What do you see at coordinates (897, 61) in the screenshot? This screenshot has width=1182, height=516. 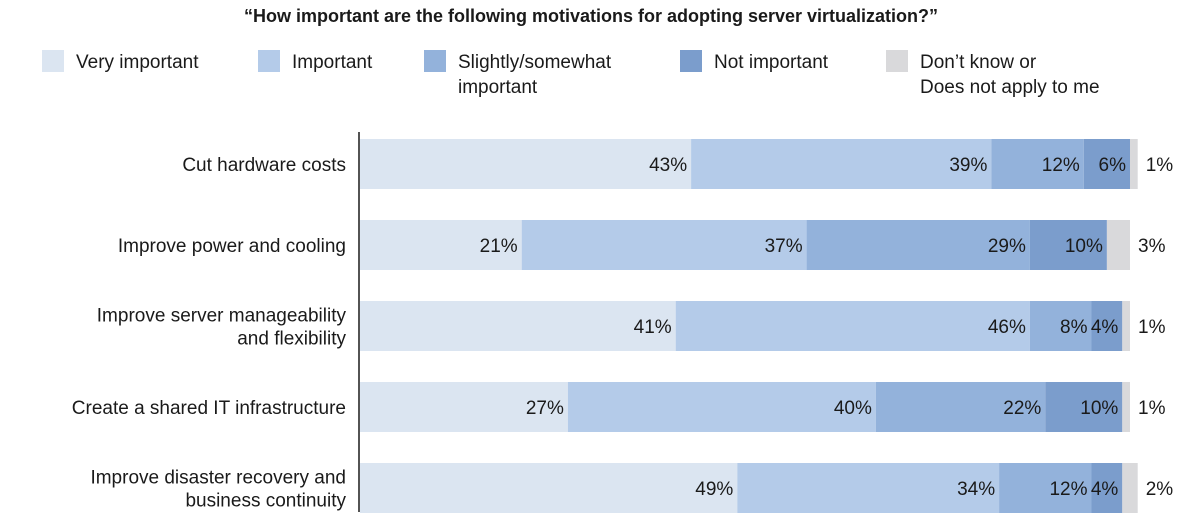 I see `legend-swatch-dont-know` at bounding box center [897, 61].